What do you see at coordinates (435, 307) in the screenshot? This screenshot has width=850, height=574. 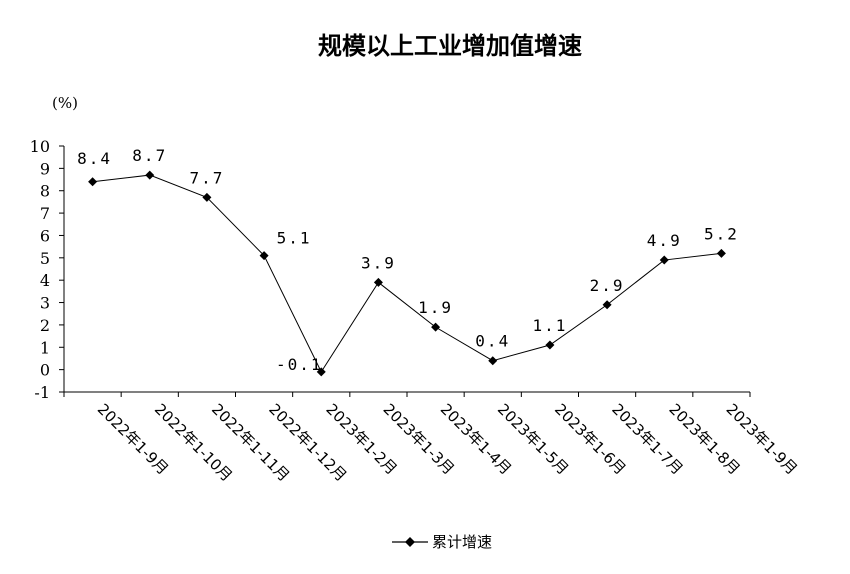 I see `data-label: 1.9` at bounding box center [435, 307].